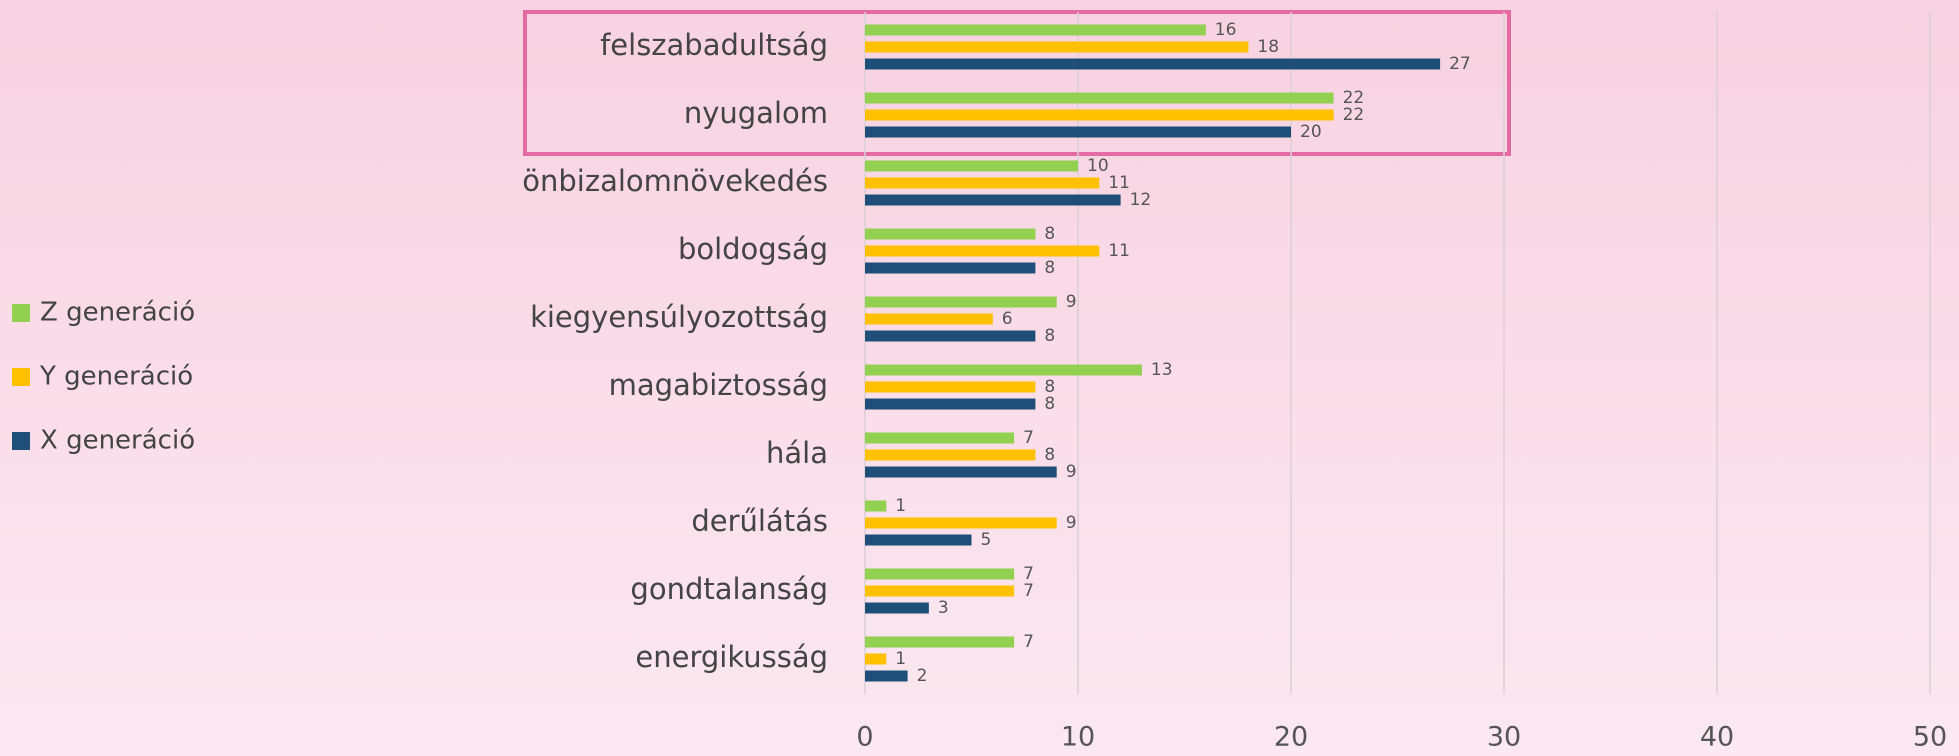 Image resolution: width=1959 pixels, height=756 pixels. What do you see at coordinates (1291, 737) in the screenshot?
I see `x-tick-label: 20` at bounding box center [1291, 737].